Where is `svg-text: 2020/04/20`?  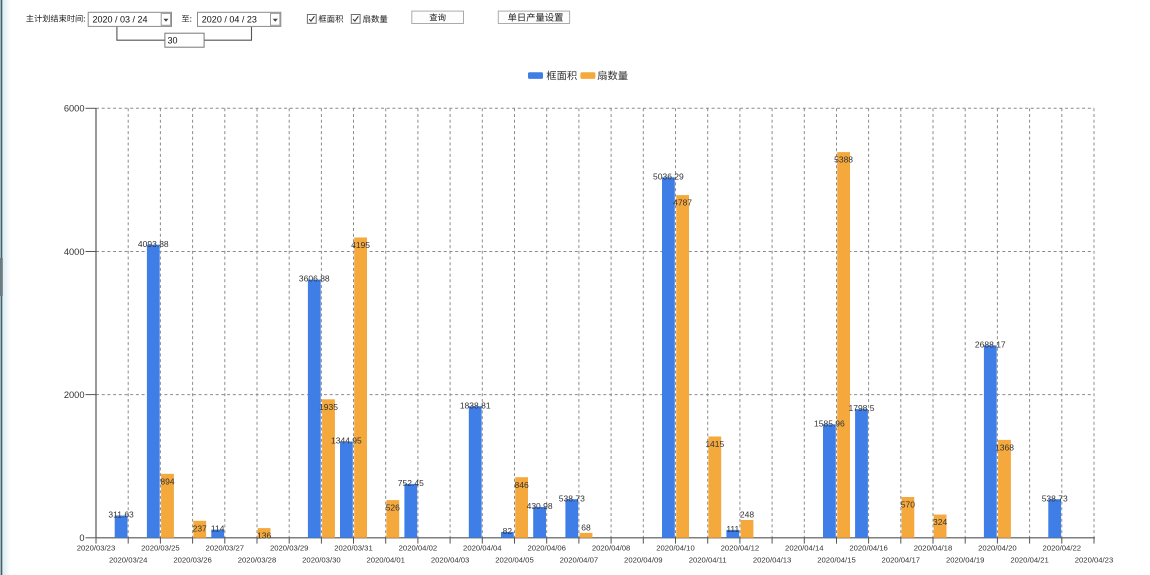 svg-text: 2020/04/20 is located at coordinates (997, 548).